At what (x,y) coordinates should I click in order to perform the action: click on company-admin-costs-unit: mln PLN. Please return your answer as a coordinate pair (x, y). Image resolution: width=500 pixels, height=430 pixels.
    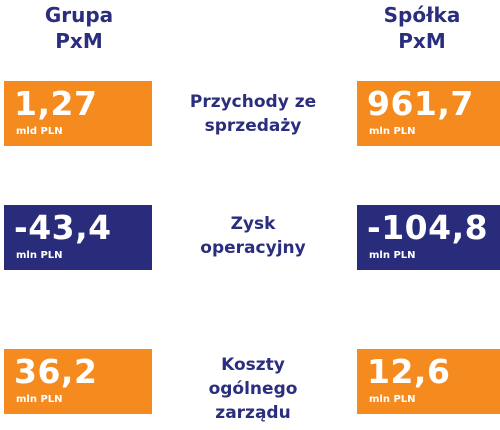
    Looking at the image, I should click on (392, 399).